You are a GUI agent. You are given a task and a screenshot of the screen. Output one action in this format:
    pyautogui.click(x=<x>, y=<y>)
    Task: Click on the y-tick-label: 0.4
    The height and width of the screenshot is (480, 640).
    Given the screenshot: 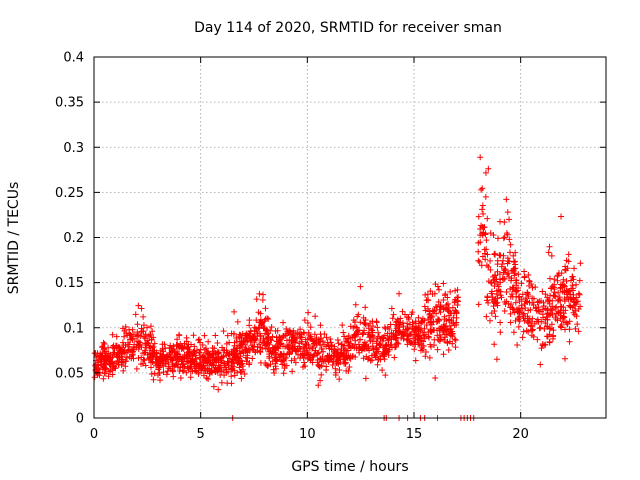 What is the action you would take?
    pyautogui.click(x=73, y=58)
    